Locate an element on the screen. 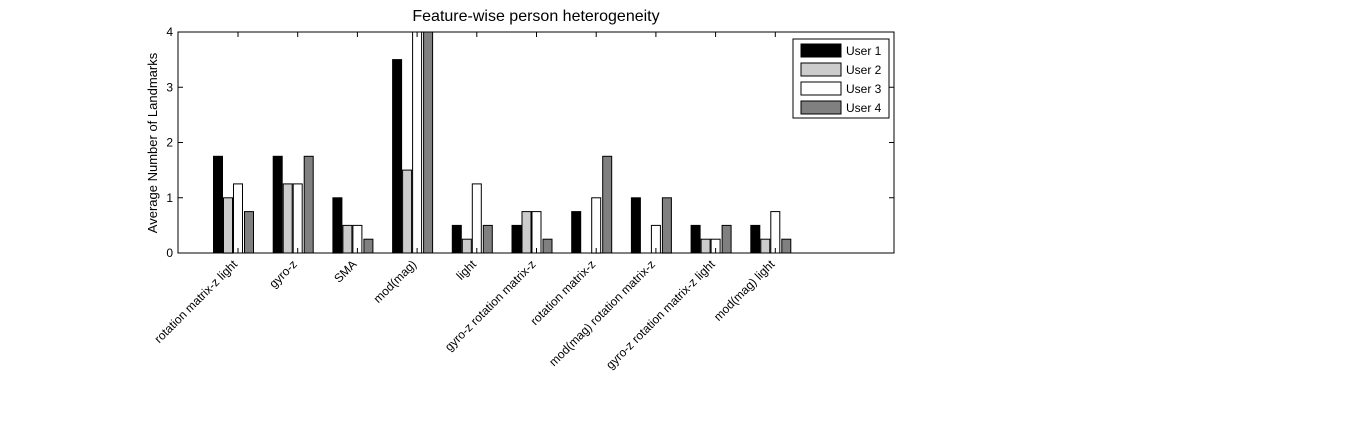  legend: User 1 User 2 User 3 User 4 is located at coordinates (841, 78).